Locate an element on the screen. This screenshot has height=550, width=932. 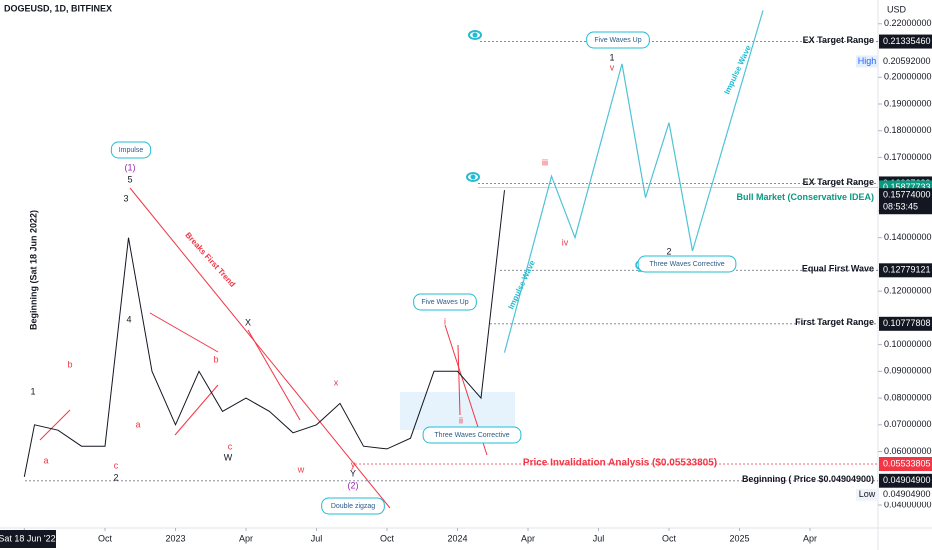
annotation: Impulse is located at coordinates (131, 150).